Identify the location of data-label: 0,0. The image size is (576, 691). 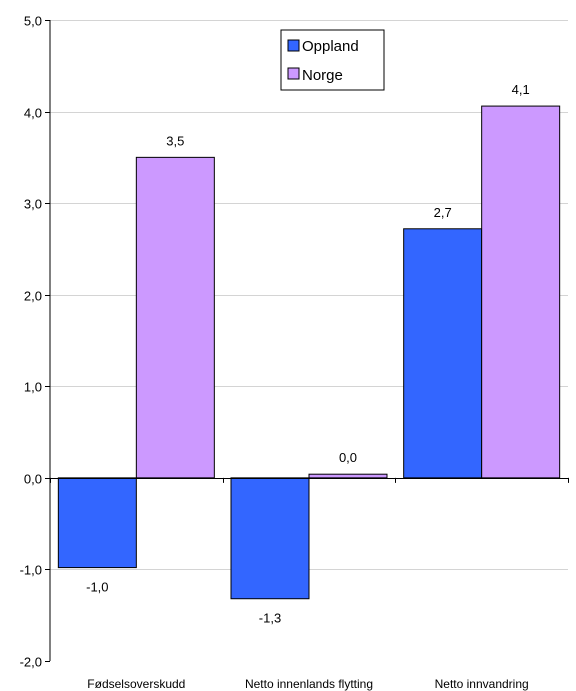
(348, 457).